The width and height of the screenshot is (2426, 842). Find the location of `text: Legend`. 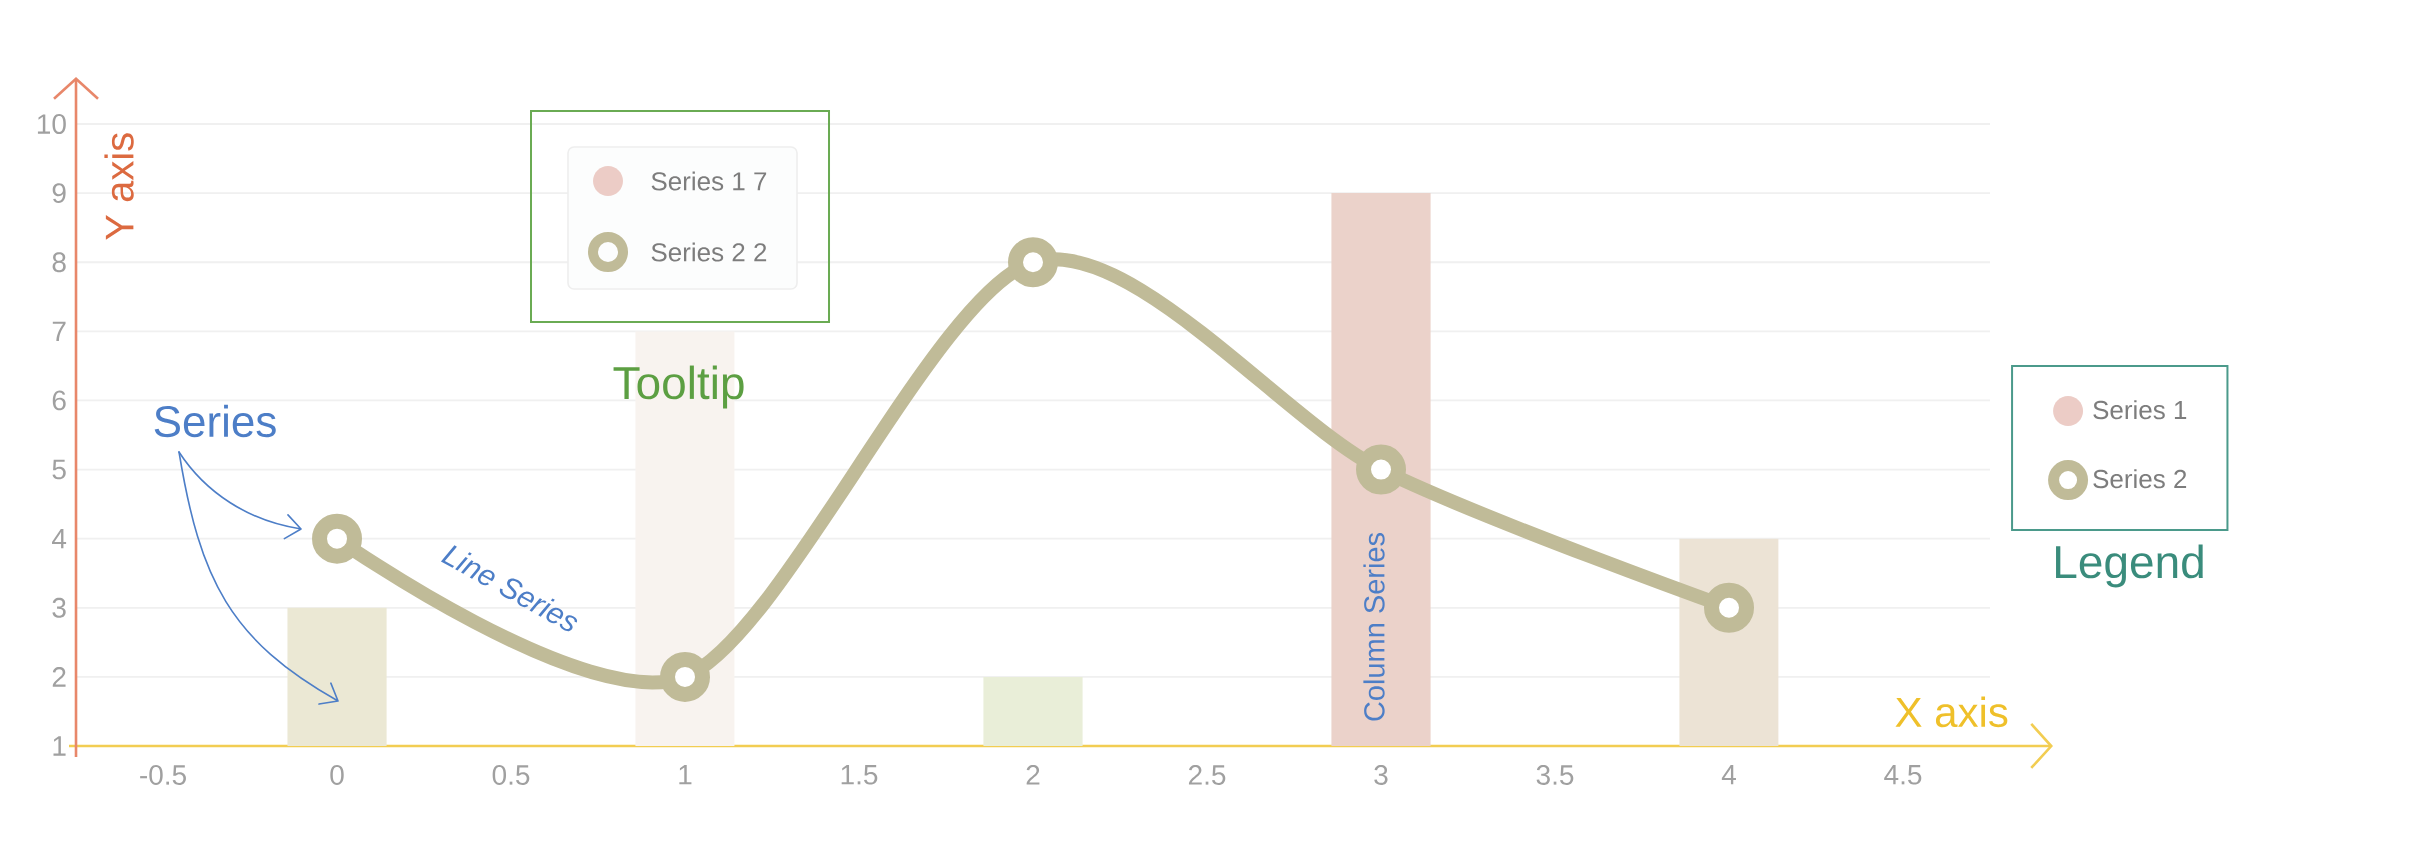

text: Legend is located at coordinates (2129, 566).